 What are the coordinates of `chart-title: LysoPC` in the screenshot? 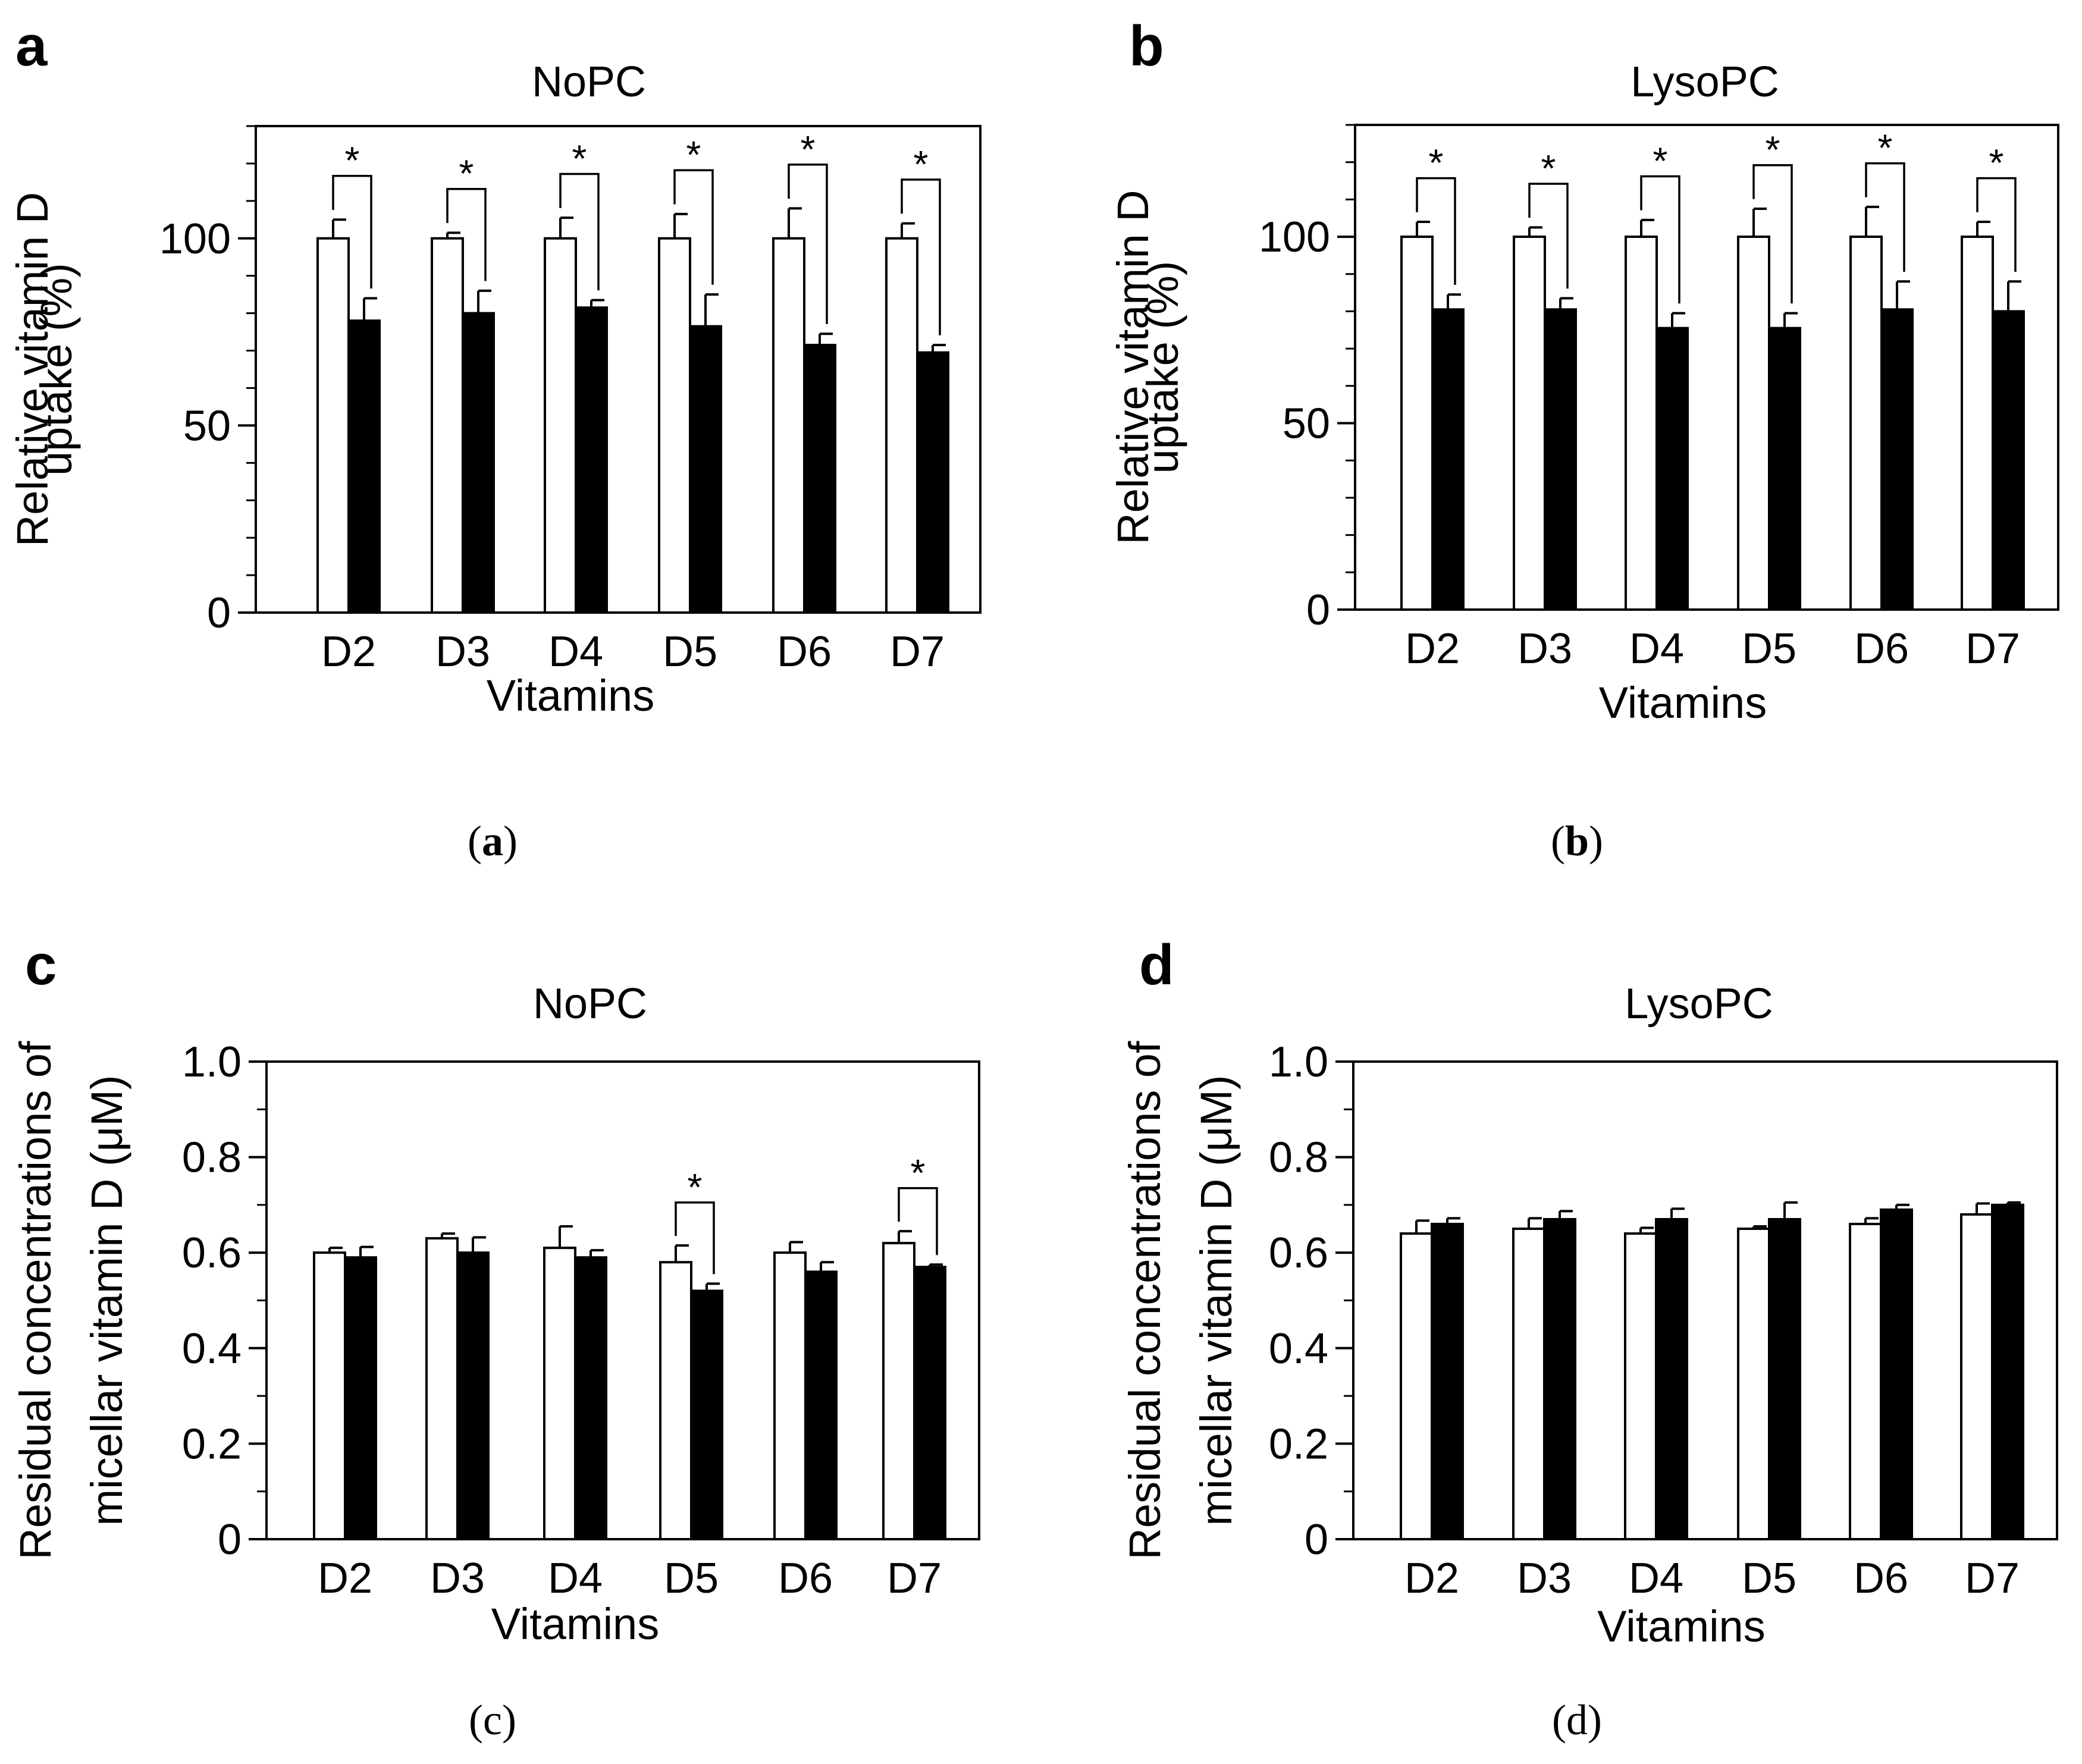 It's located at (1699, 1004).